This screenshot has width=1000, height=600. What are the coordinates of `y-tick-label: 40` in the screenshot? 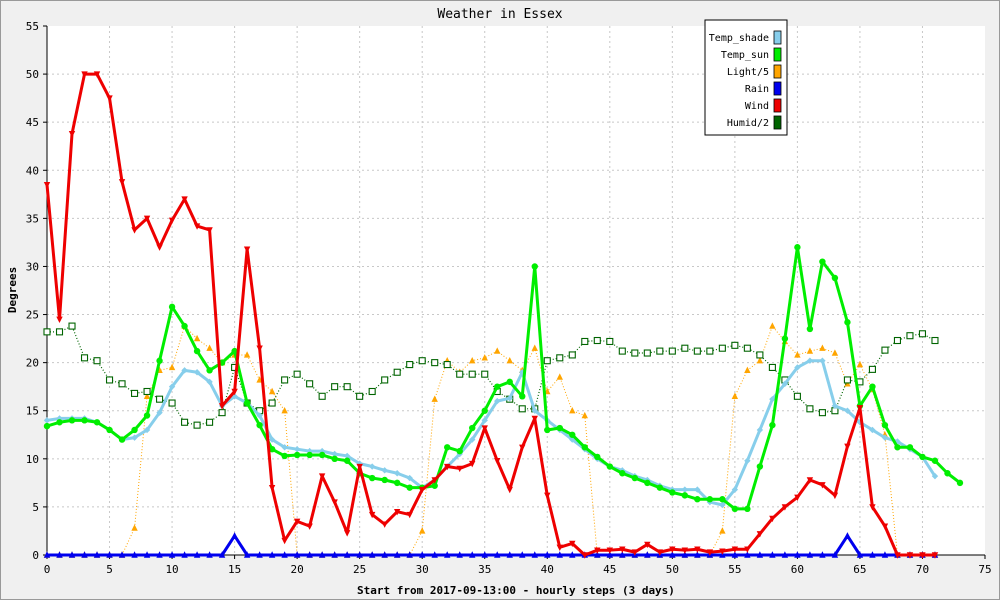 It's located at (32, 170).